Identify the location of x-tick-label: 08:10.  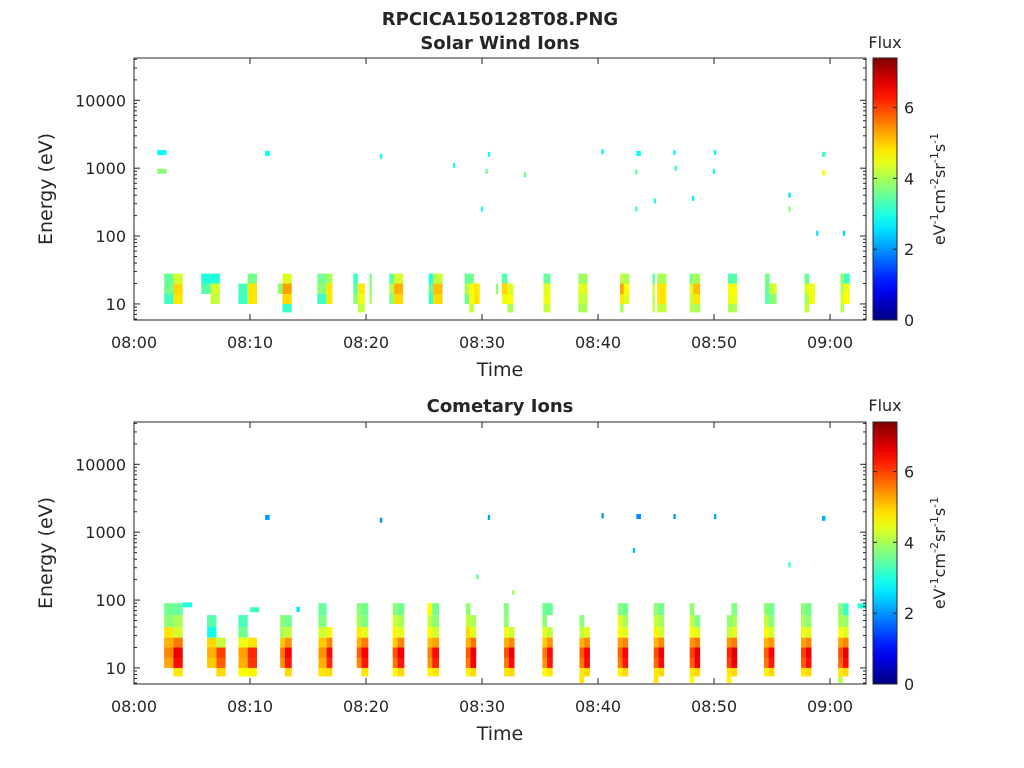
(250, 706).